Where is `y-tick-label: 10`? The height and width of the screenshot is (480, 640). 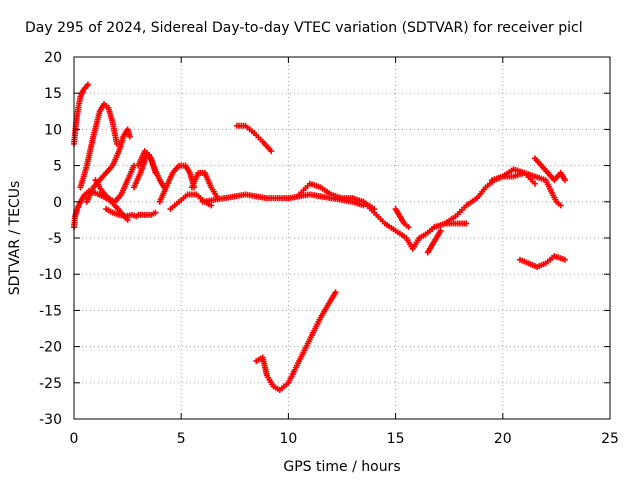
y-tick-label: 10 is located at coordinates (53, 130).